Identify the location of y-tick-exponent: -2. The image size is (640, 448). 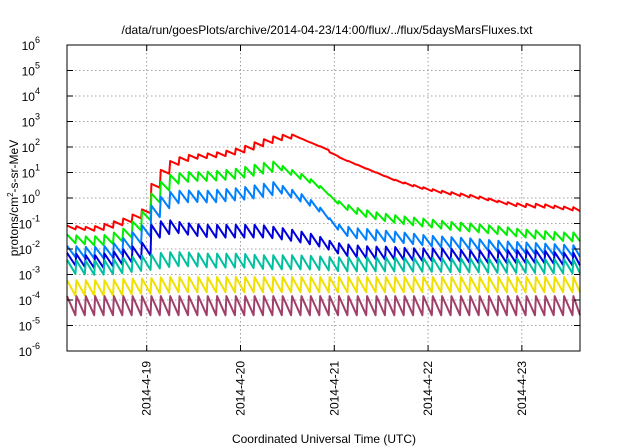
(36, 244).